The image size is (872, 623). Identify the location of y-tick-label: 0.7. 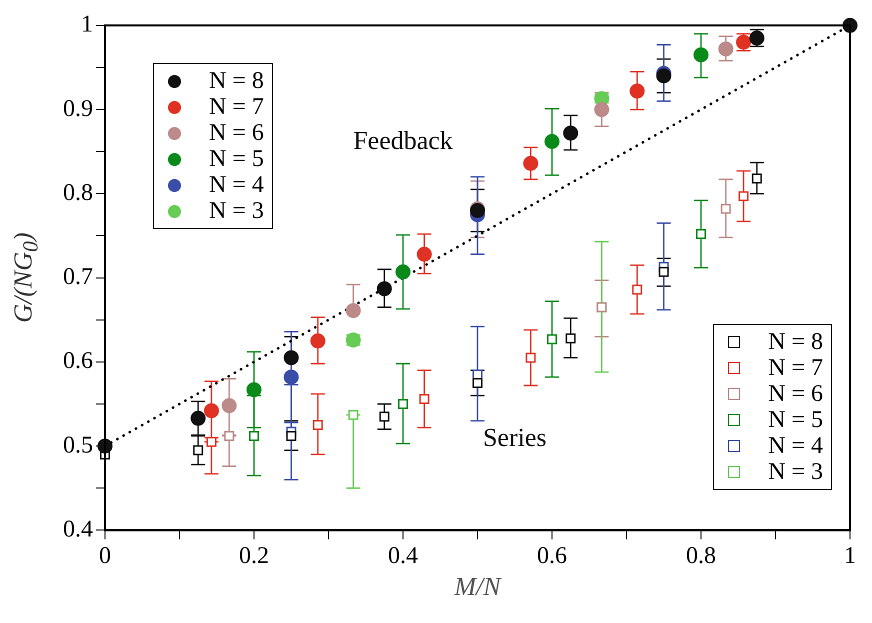
(78, 277).